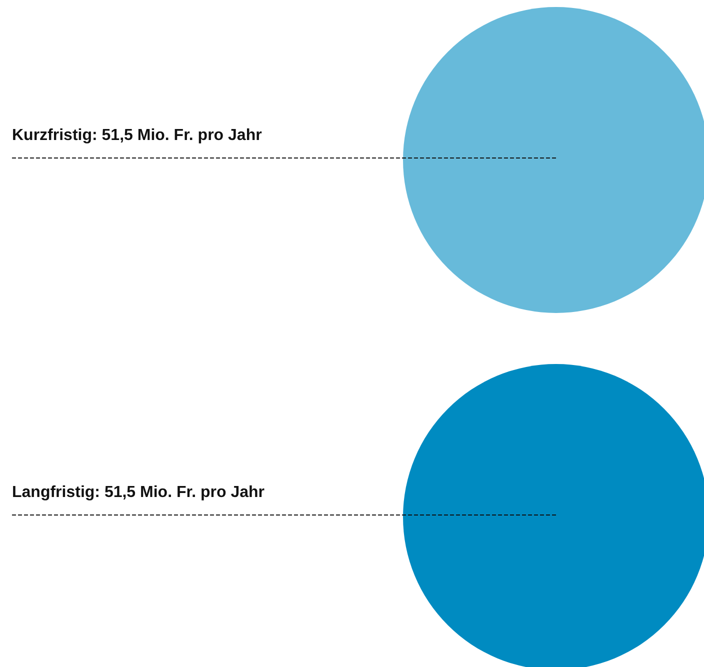  What do you see at coordinates (137, 135) in the screenshot?
I see `data-label: Kurzfristig: 51,5 Mio. Fr. pro Jahr` at bounding box center [137, 135].